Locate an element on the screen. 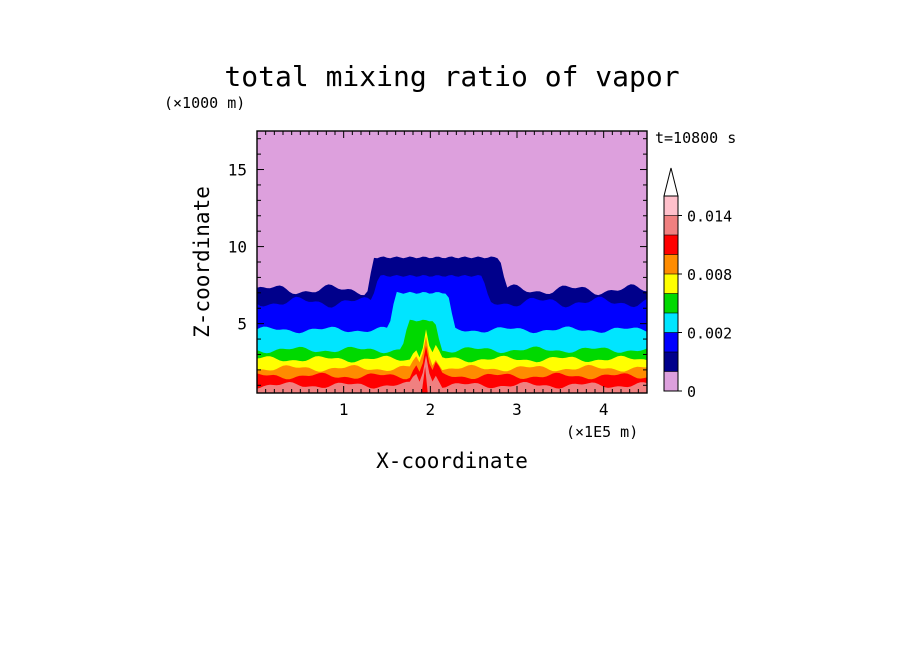  y-tick-label: 15 is located at coordinates (237, 170).